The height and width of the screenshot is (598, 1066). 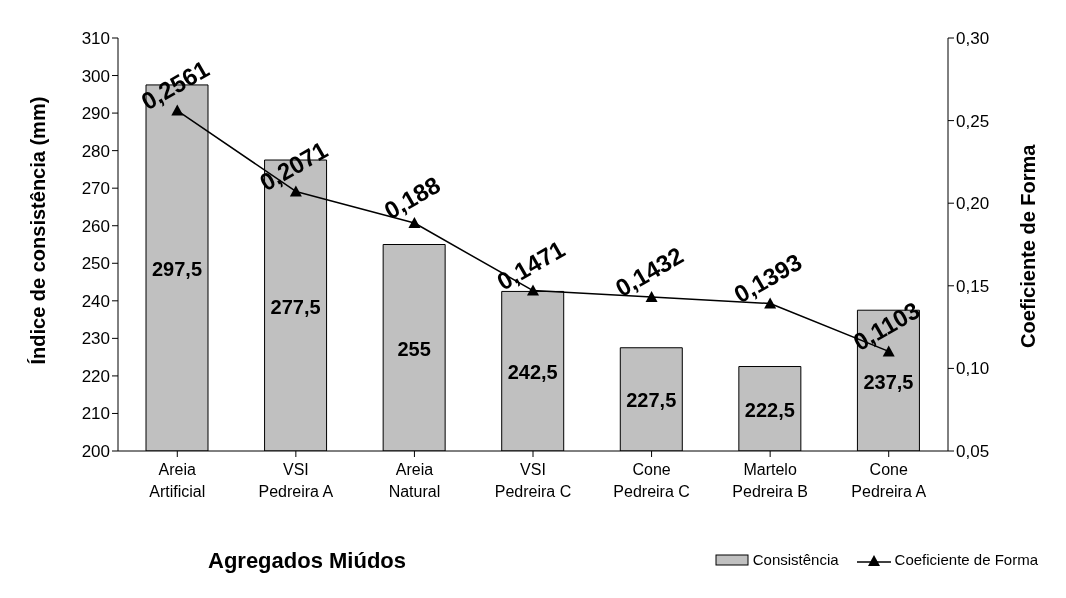 I want to click on y-tick-label: 300, so click(x=95, y=76).